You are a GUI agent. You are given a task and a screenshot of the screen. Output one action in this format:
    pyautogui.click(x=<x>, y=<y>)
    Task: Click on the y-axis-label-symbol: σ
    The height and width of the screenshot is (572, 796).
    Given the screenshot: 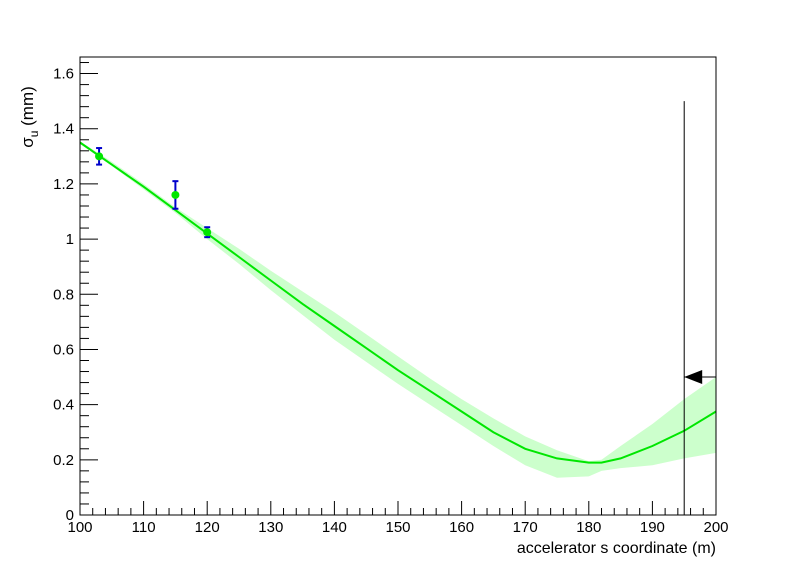 What is the action you would take?
    pyautogui.click(x=27, y=142)
    